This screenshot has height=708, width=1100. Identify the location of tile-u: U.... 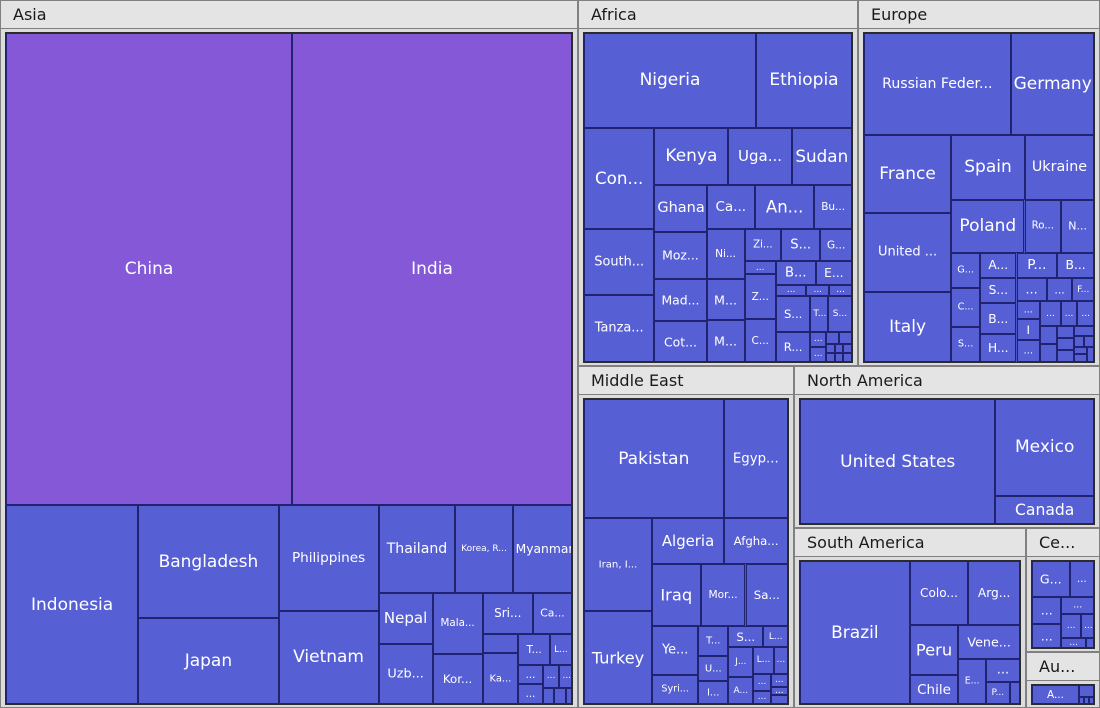
(713, 669).